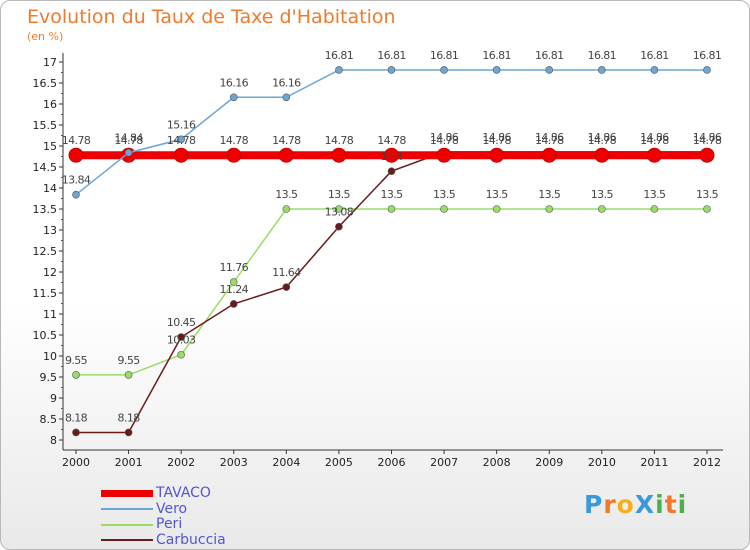  What do you see at coordinates (45, 293) in the screenshot?
I see `y-tick-label: 11.5` at bounding box center [45, 293].